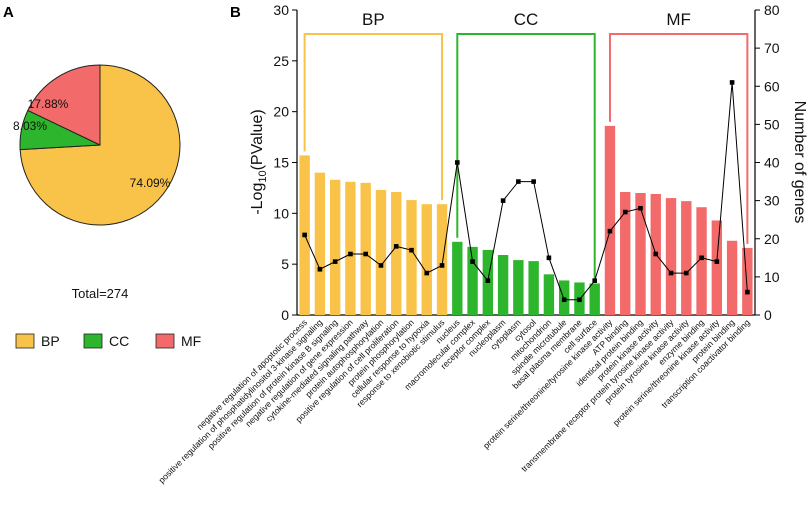 Image resolution: width=809 pixels, height=518 pixels. I want to click on bracket-bp, so click(373, 117).